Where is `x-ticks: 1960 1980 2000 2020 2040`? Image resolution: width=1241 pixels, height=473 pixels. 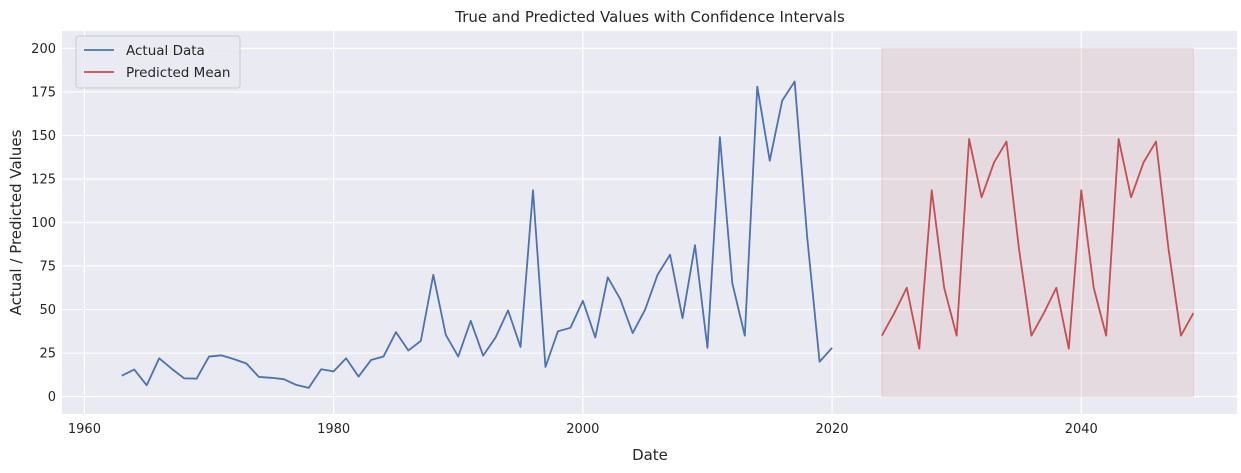 x-ticks: 1960 1980 2000 2020 2040 is located at coordinates (583, 429).